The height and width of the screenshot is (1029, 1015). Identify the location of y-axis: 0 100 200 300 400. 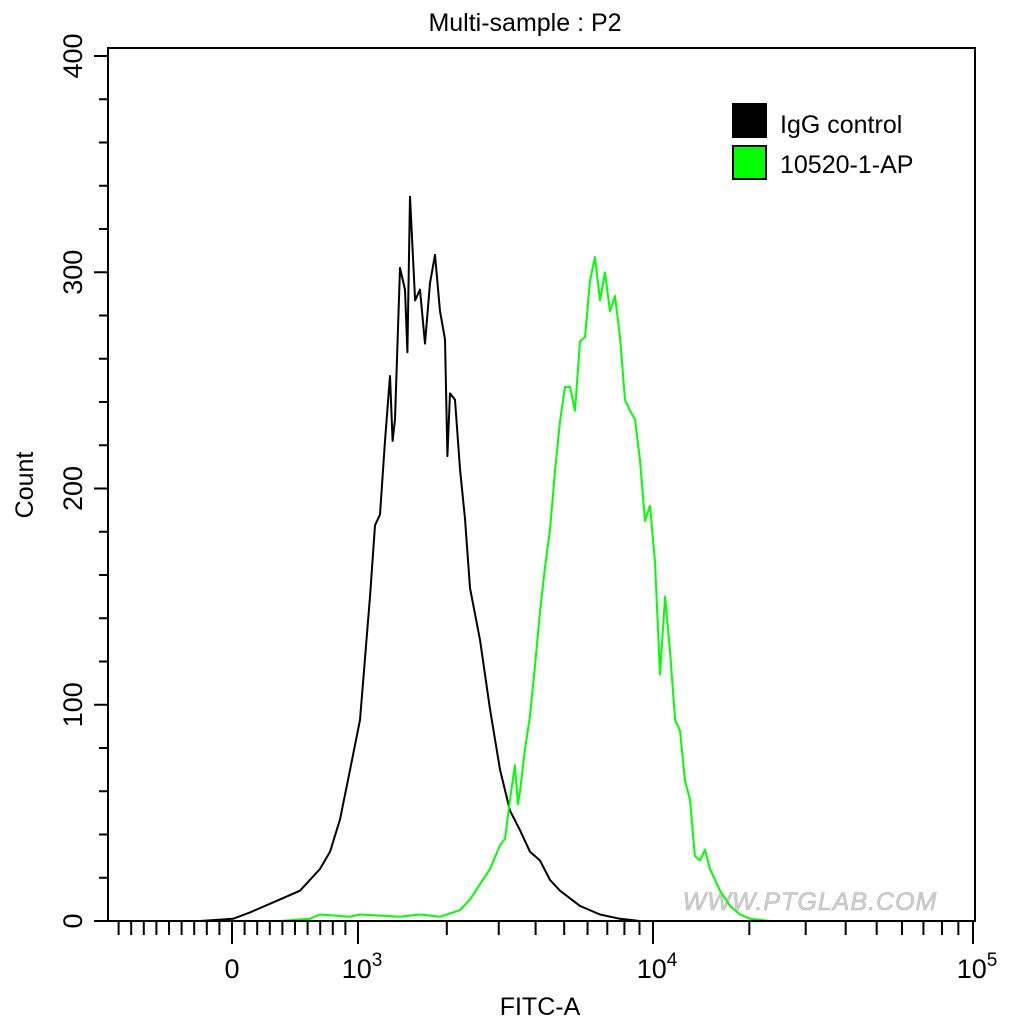
(83, 481).